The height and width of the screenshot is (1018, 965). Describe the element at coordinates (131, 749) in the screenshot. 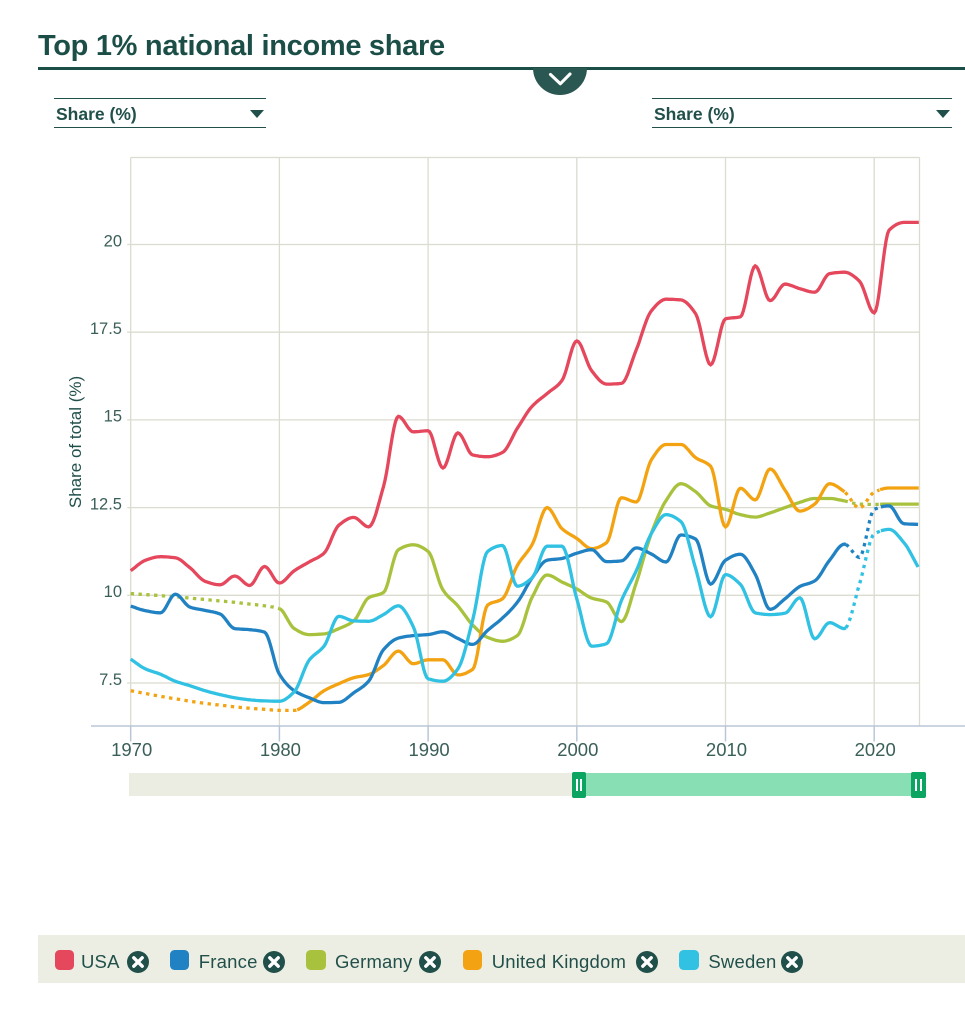

I see `svg-text: 1970` at that location.